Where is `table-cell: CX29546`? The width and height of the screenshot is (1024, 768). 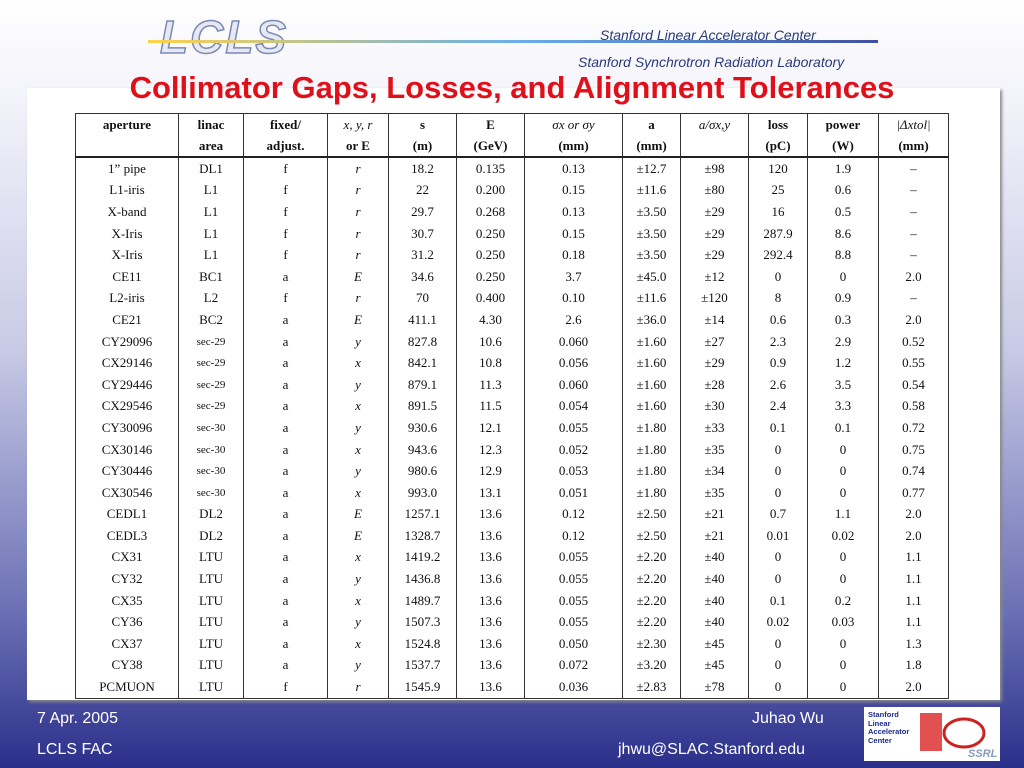 table-cell: CX29546 is located at coordinates (127, 406).